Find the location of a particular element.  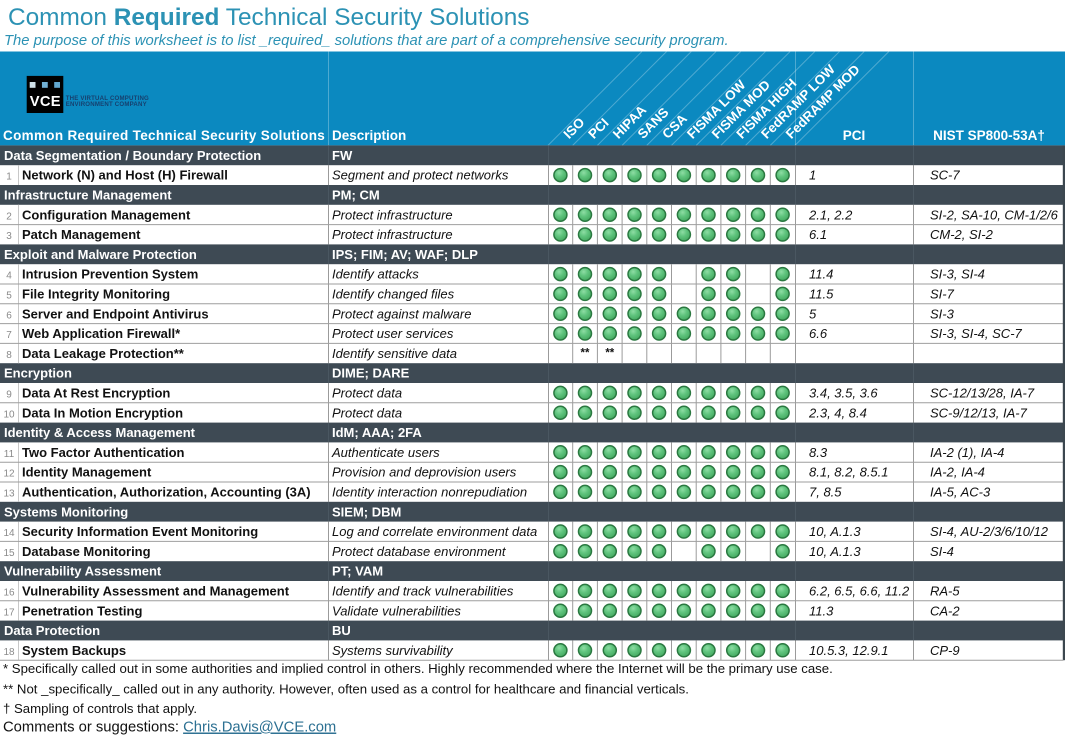

svg-text: Intrusion Prevention System is located at coordinates (110, 274).